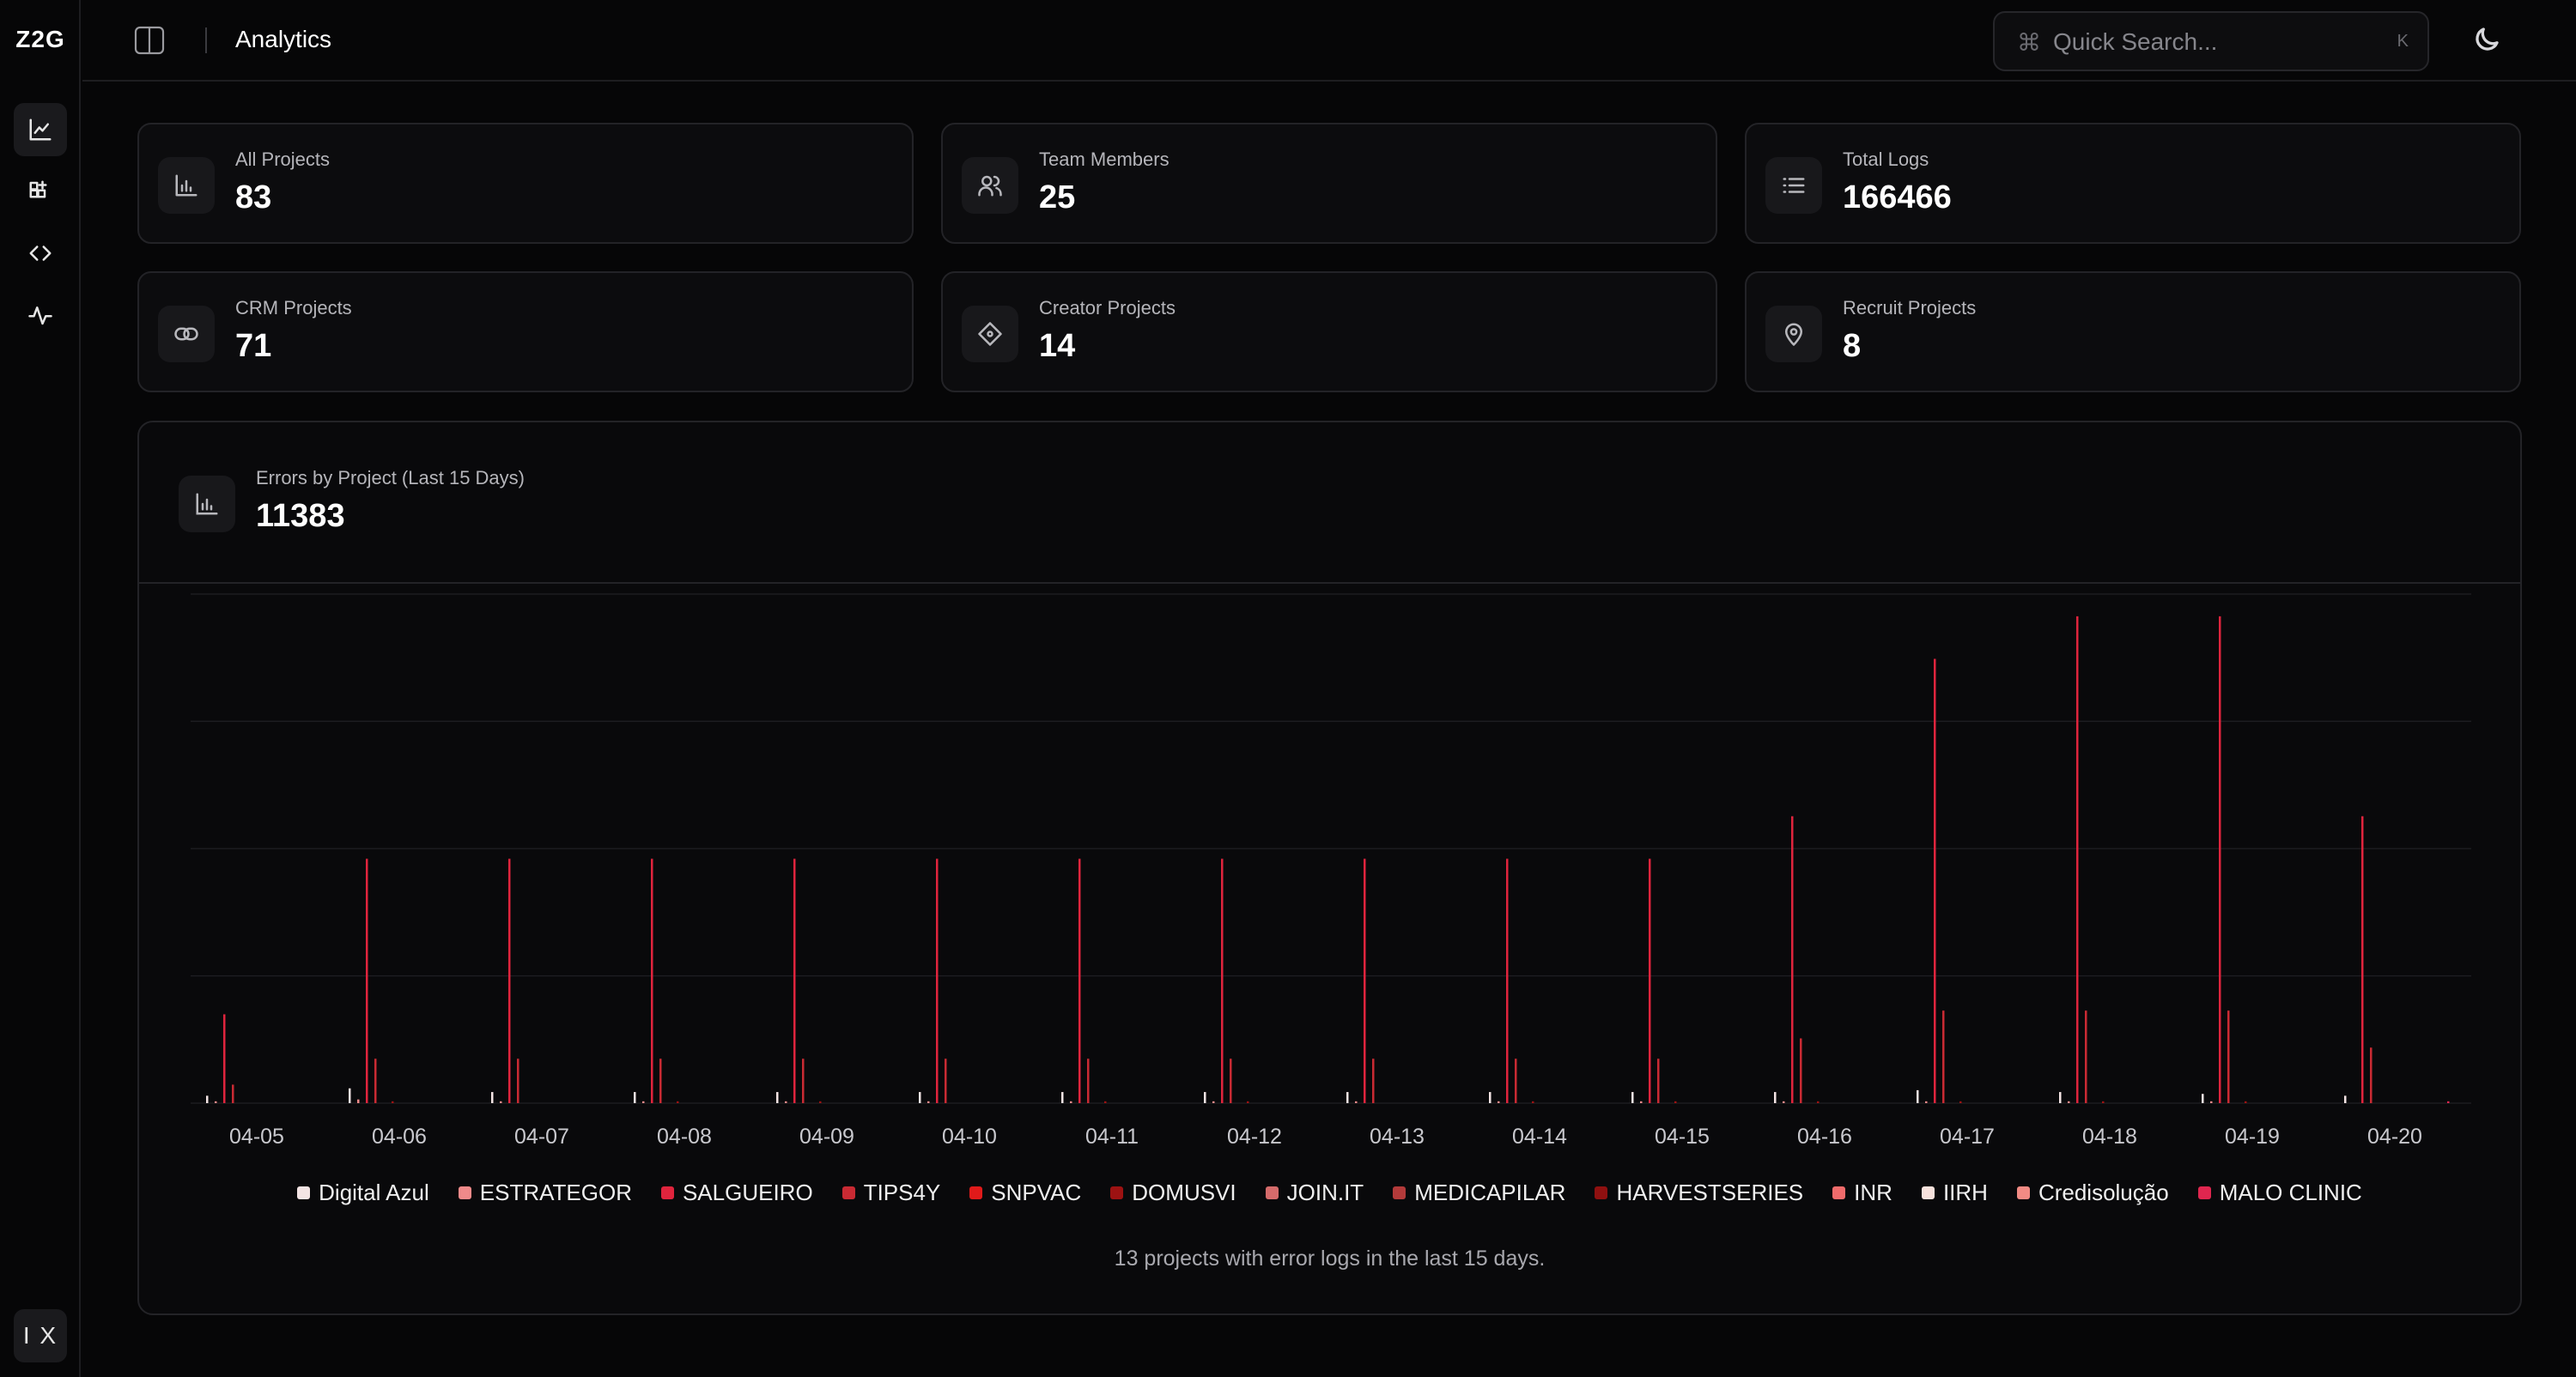  What do you see at coordinates (283, 39) in the screenshot?
I see `page-title: Analytics` at bounding box center [283, 39].